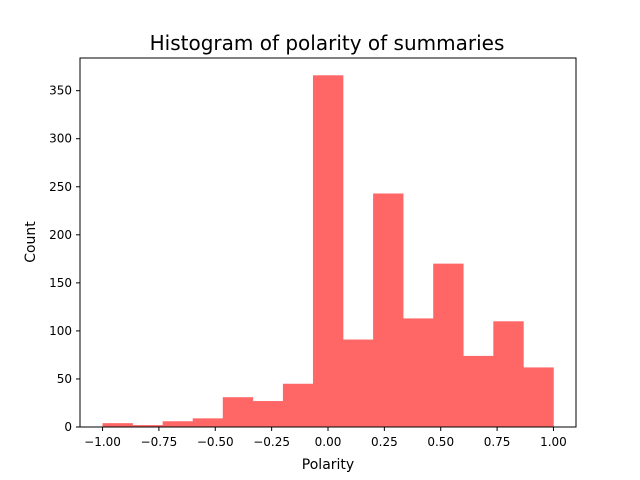 This screenshot has width=640, height=480. What do you see at coordinates (68, 427) in the screenshot?
I see `y-tick-label: 0` at bounding box center [68, 427].